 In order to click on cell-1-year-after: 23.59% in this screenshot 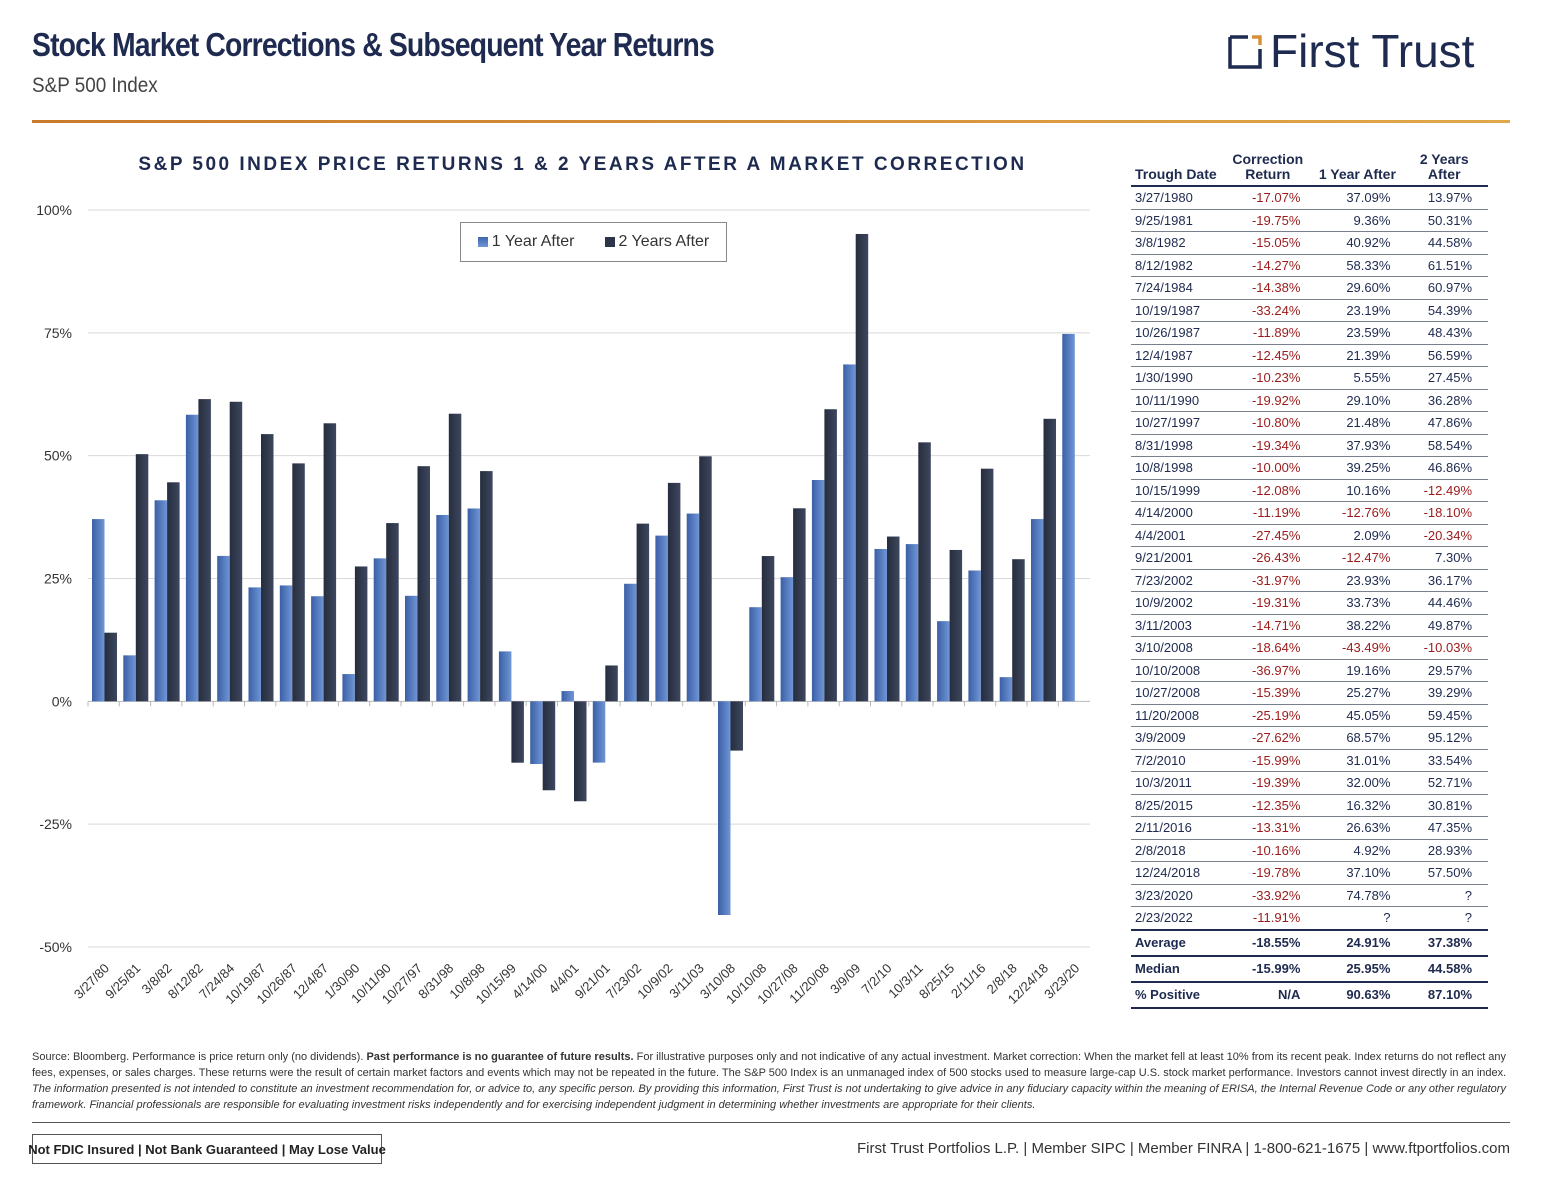, I will do `click(1357, 333)`.